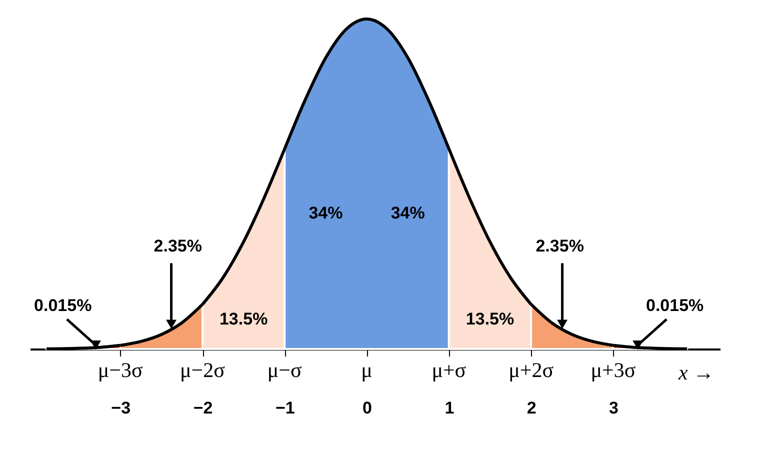 The width and height of the screenshot is (769, 472). Describe the element at coordinates (120, 370) in the screenshot. I see `annotation: μ−3σ` at that location.